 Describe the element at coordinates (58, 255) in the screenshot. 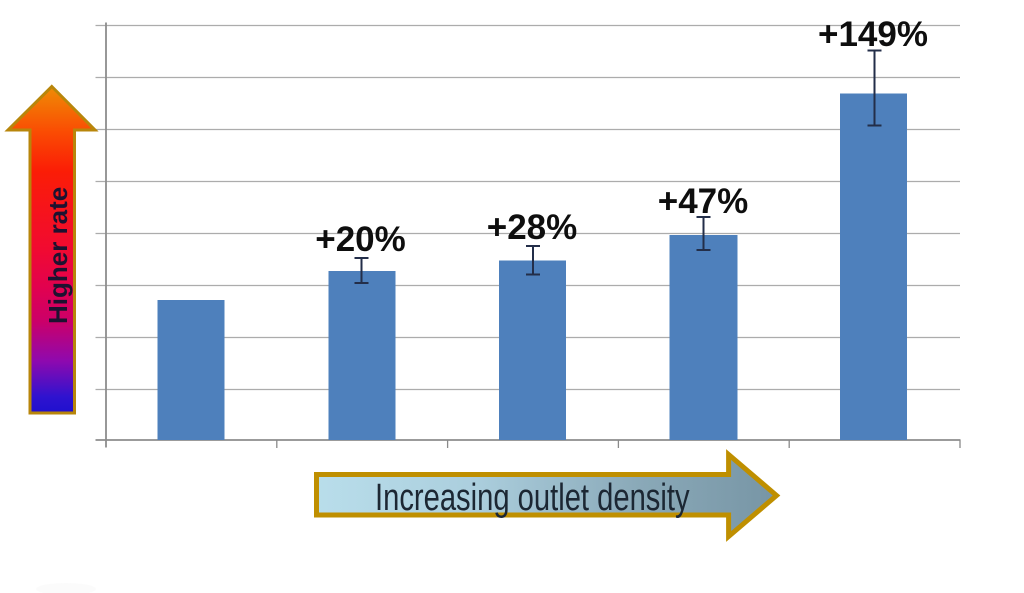

I see `svg-text: Higher rate` at that location.